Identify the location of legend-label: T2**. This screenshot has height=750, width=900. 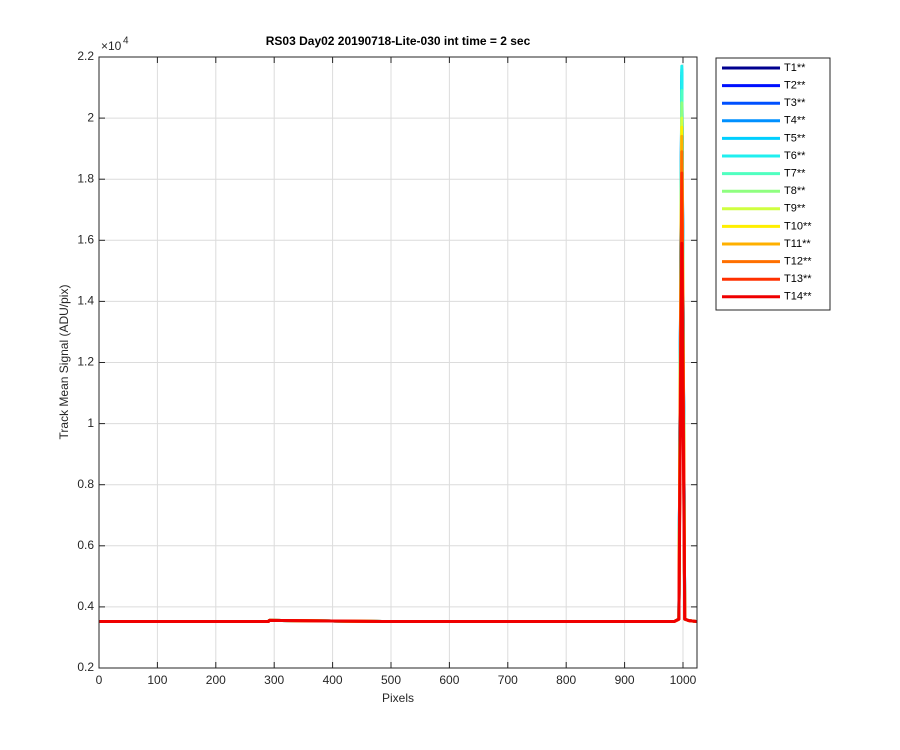
(795, 86).